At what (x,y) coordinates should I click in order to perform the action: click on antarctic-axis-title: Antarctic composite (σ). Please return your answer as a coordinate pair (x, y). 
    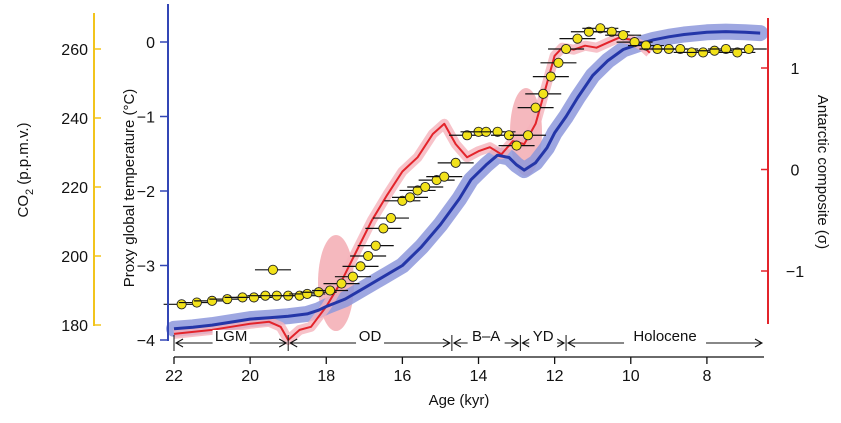
    Looking at the image, I should click on (822, 172).